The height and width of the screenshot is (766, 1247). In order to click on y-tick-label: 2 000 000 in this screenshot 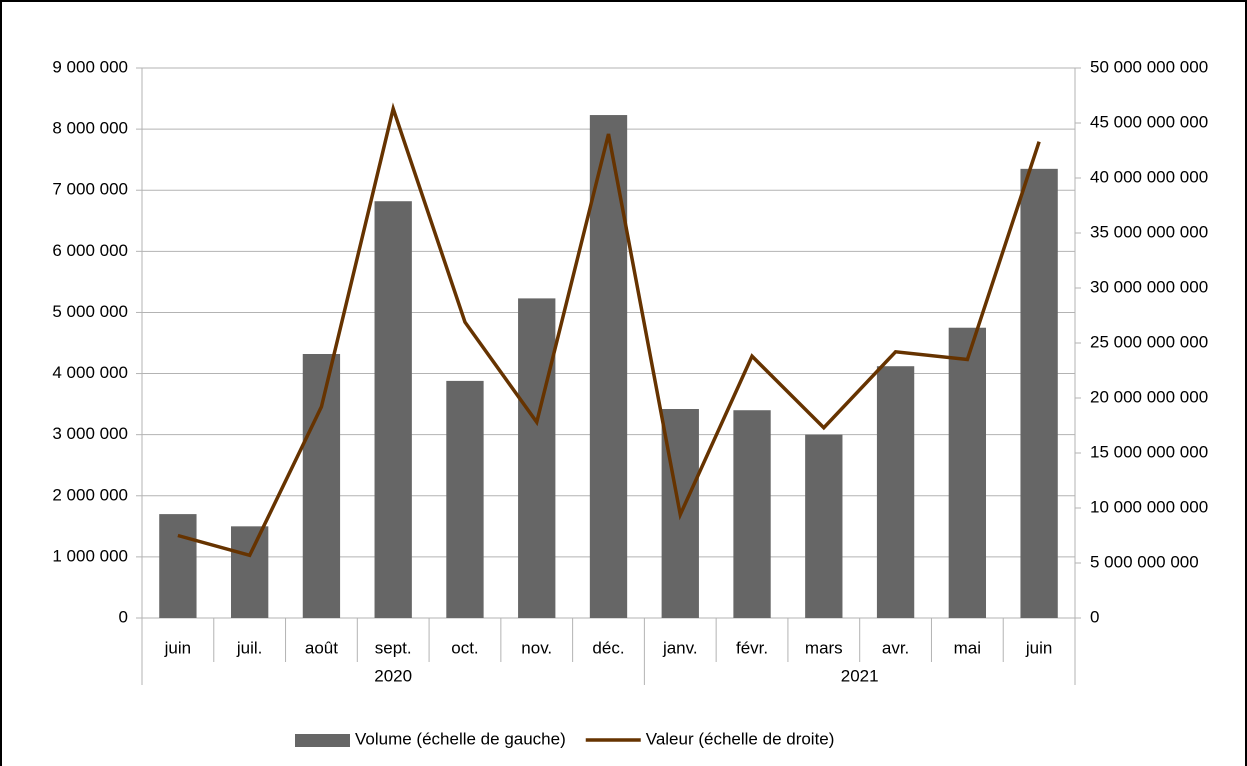, I will do `click(90, 494)`.